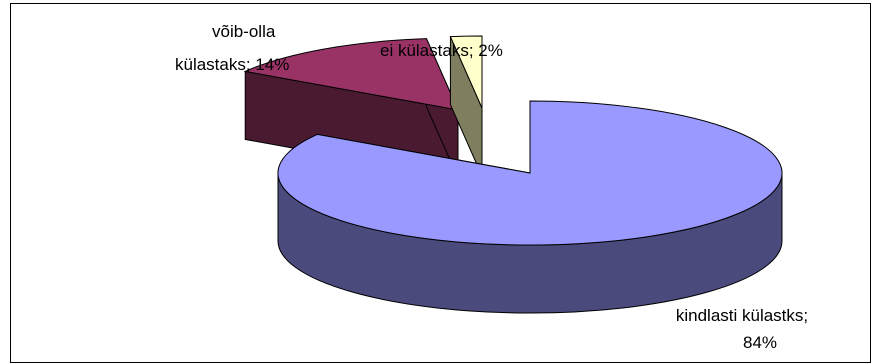  Describe the element at coordinates (760, 342) in the screenshot. I see `slice-label-kindlasti-line2: 84%` at that location.